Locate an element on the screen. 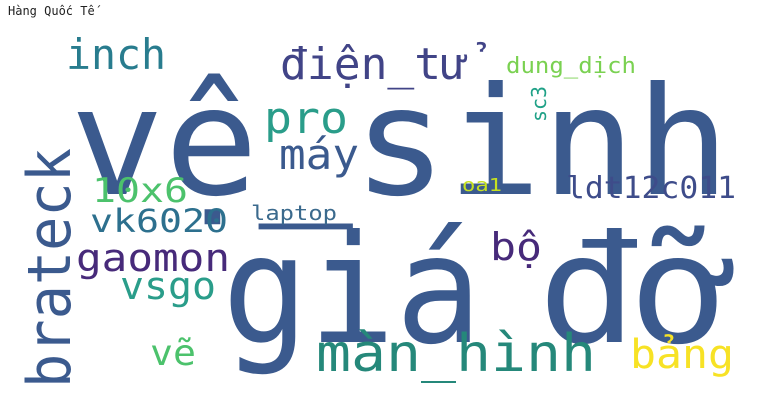 The height and width of the screenshot is (407, 760). word-may: máy is located at coordinates (319, 154).